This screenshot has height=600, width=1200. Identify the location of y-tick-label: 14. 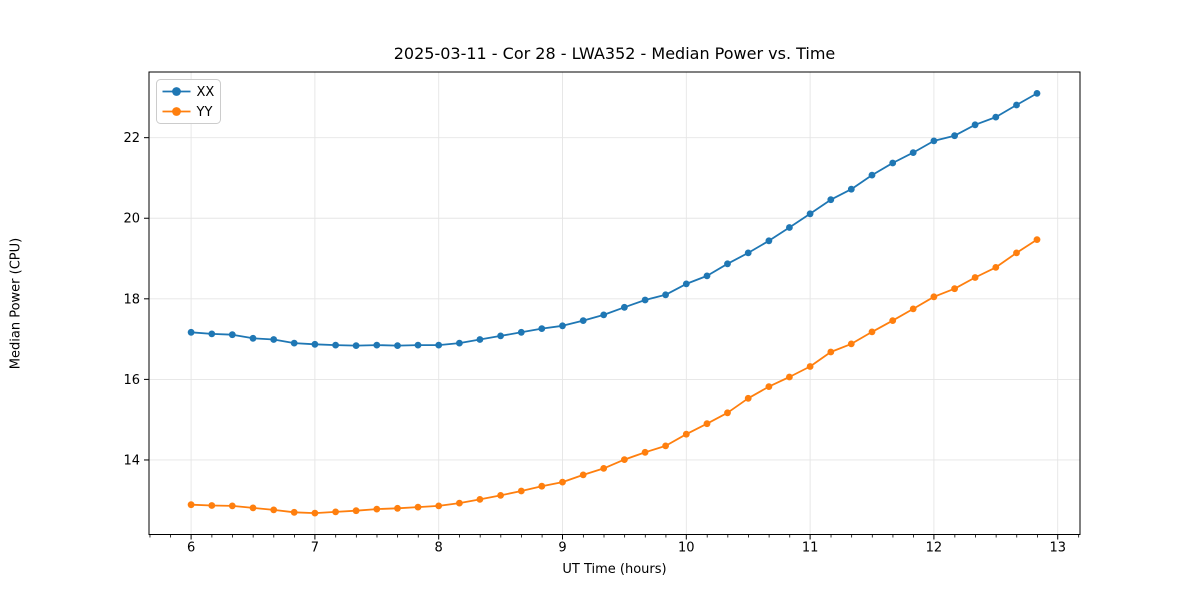
(131, 460).